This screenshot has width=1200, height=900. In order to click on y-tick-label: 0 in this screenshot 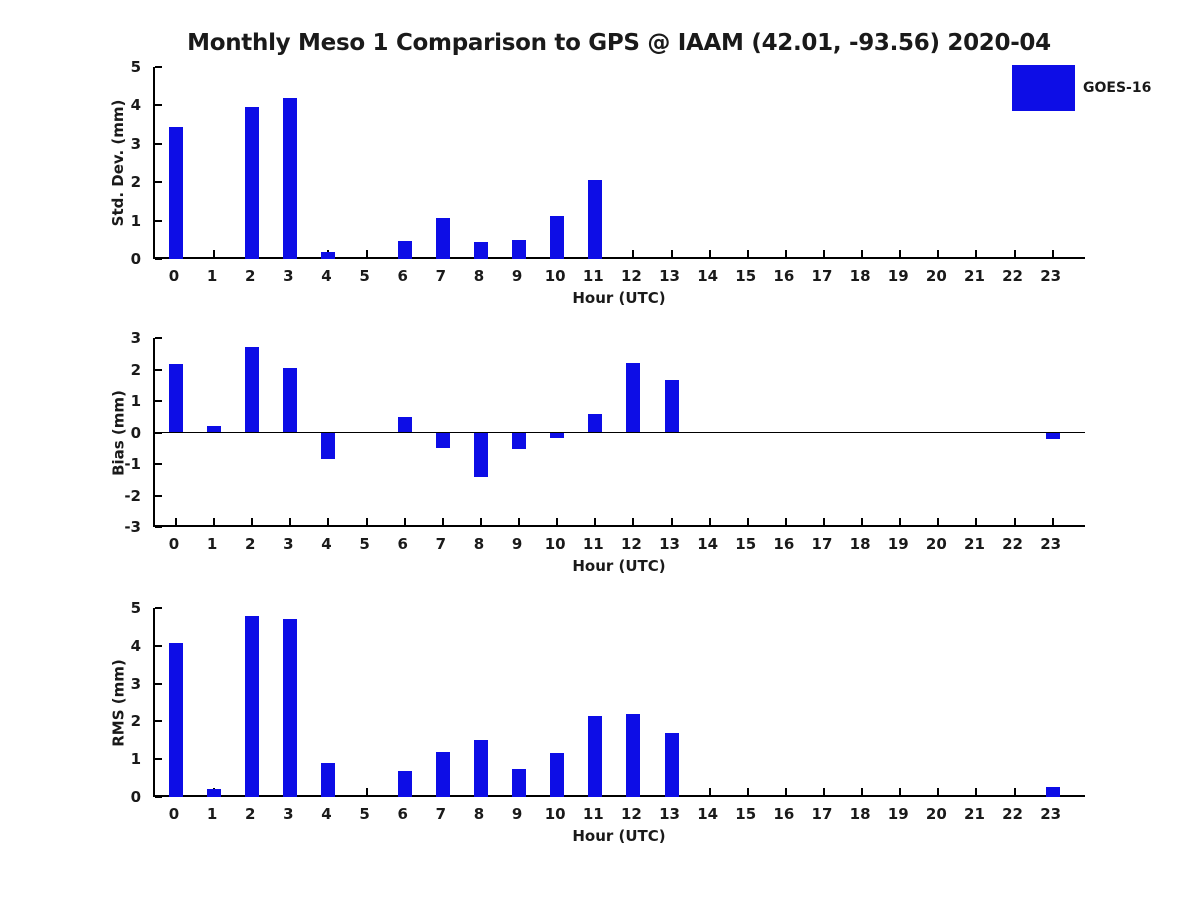, I will do `click(135, 797)`.